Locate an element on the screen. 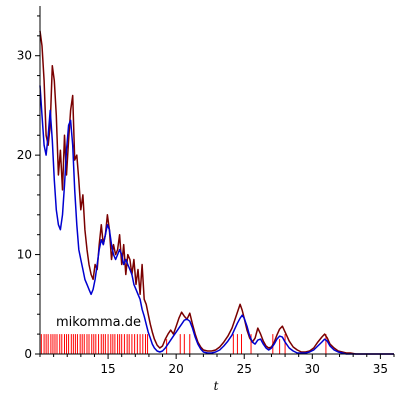 The image size is (400, 405). y-tick-label: 0 is located at coordinates (28, 354).